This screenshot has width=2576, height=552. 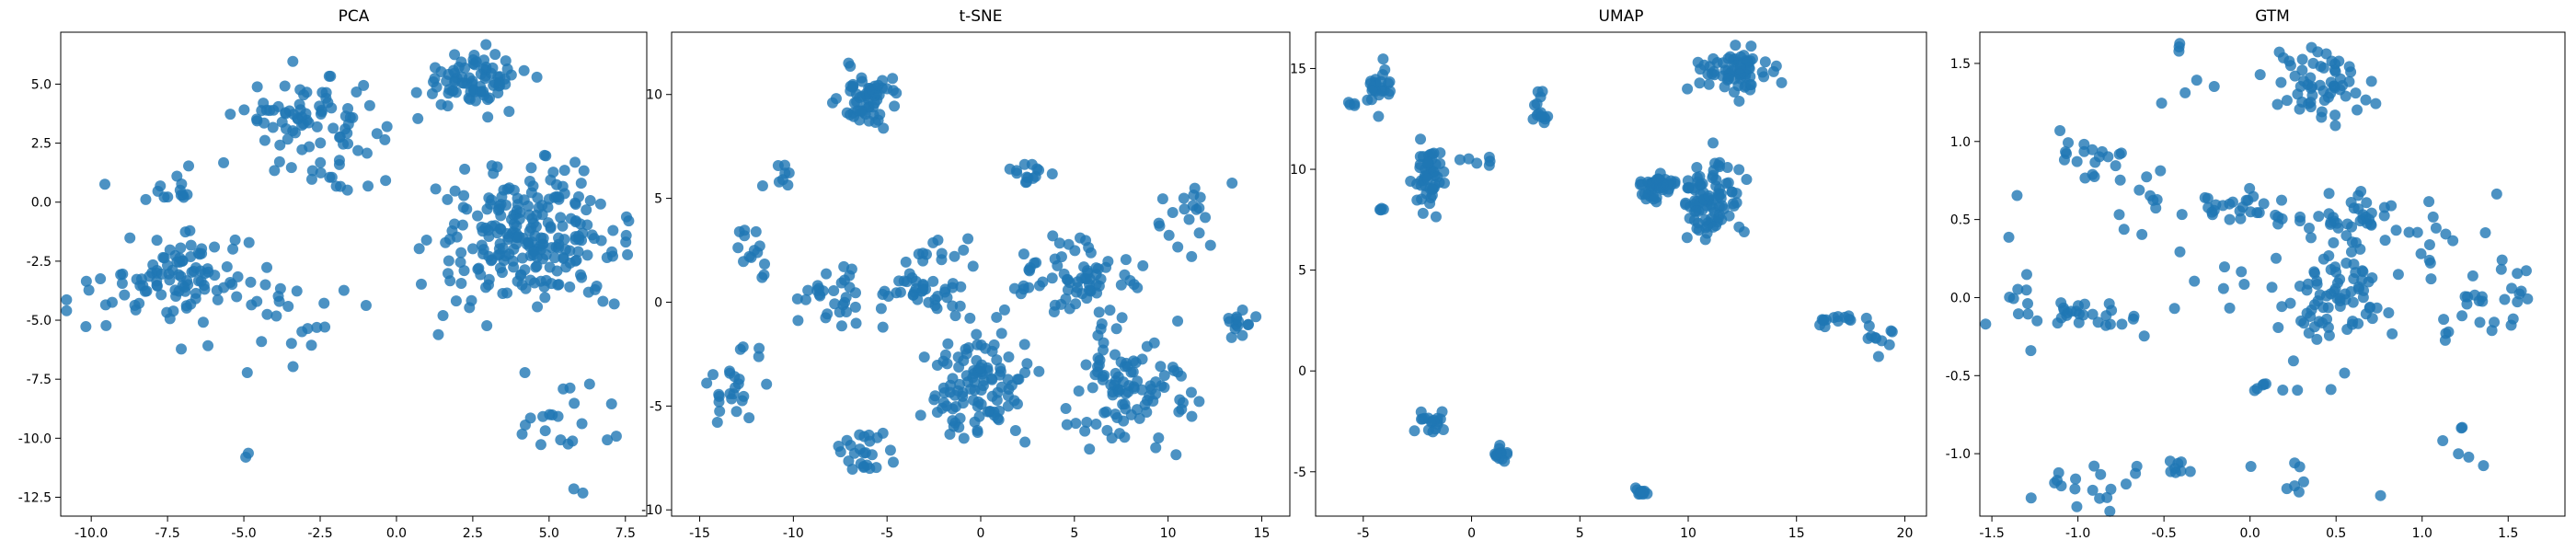 What do you see at coordinates (658, 302) in the screenshot?
I see `y-tick-label: 0` at bounding box center [658, 302].